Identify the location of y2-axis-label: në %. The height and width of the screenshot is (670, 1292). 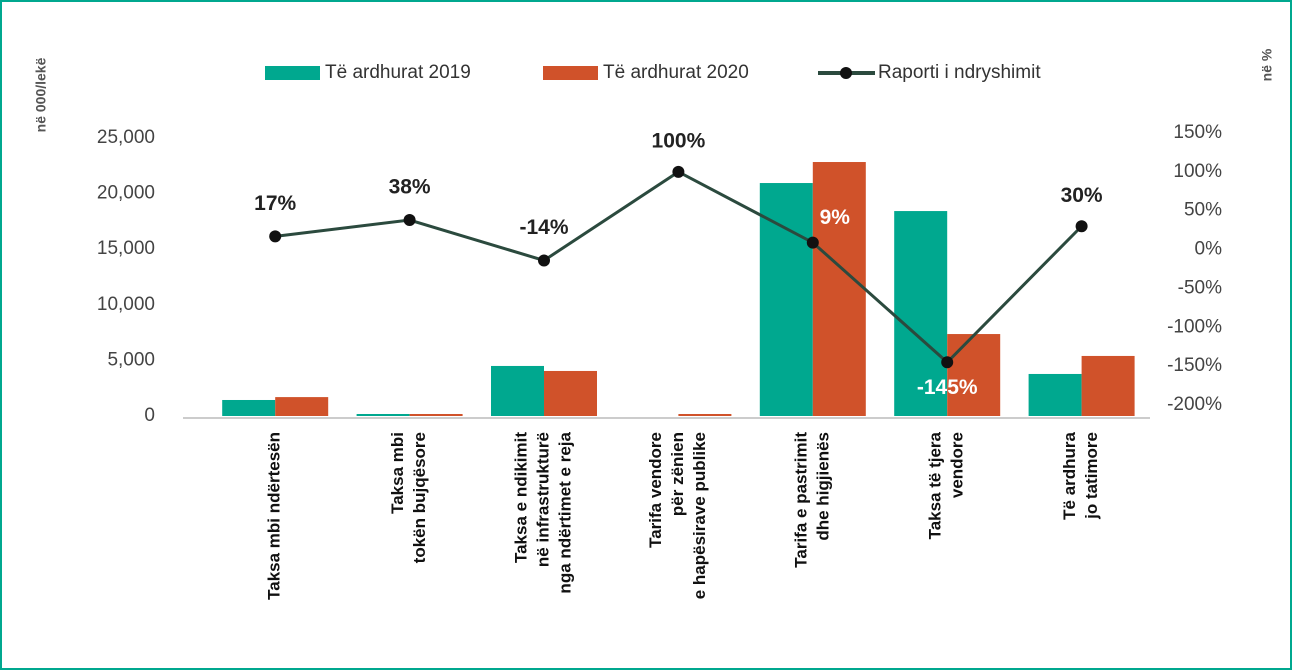
(1267, 64).